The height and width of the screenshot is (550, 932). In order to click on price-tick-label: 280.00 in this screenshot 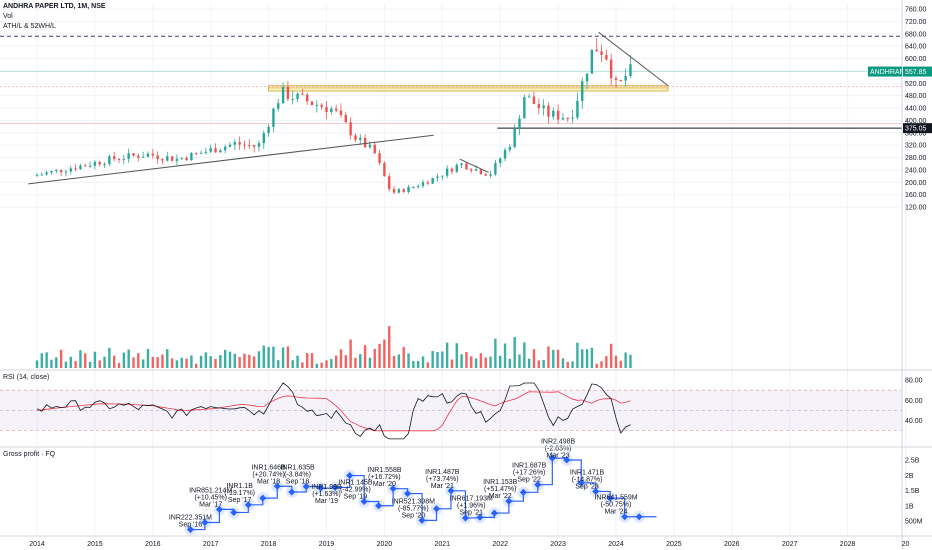, I will do `click(916, 158)`.